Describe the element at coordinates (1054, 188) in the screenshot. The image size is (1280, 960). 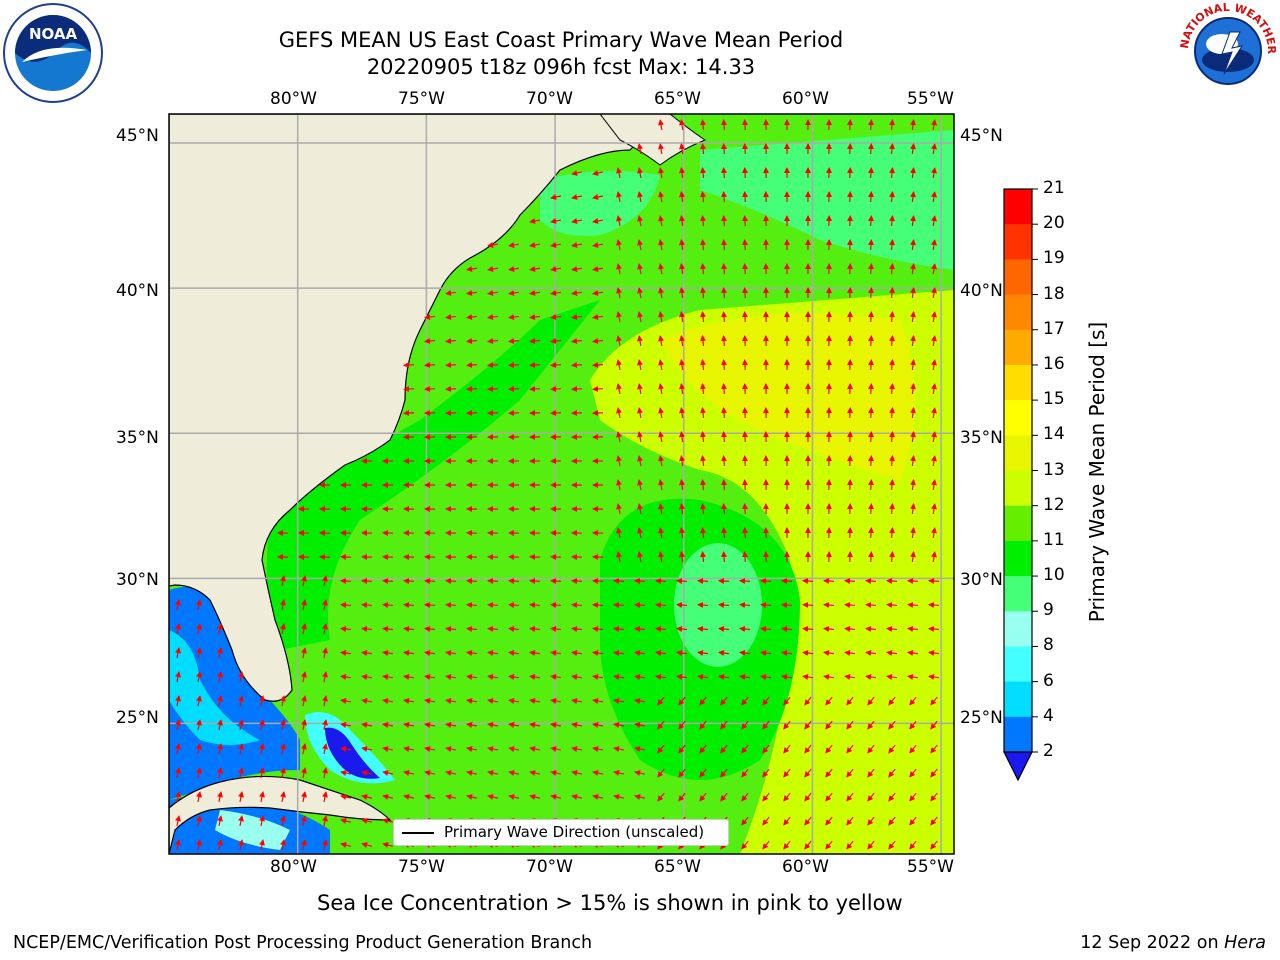
I see `colorbar-tick-label: 21` at that location.